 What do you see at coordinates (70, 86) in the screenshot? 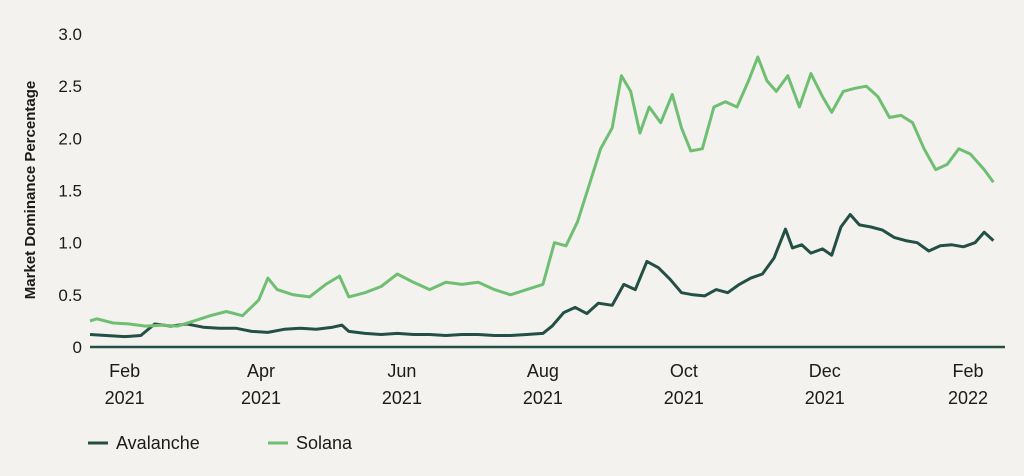
I see `y-tick-label: 2.5` at bounding box center [70, 86].